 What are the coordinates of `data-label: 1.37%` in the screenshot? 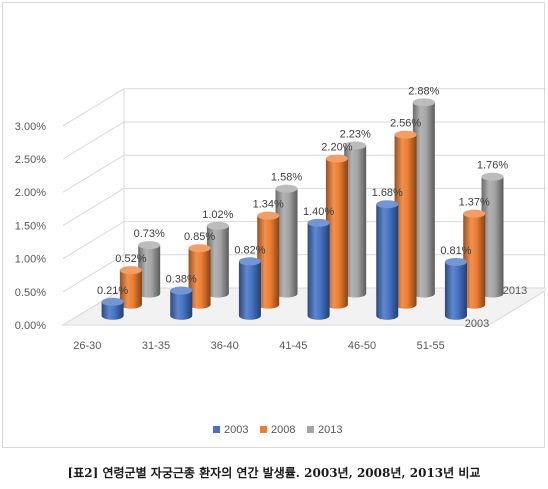 It's located at (474, 203).